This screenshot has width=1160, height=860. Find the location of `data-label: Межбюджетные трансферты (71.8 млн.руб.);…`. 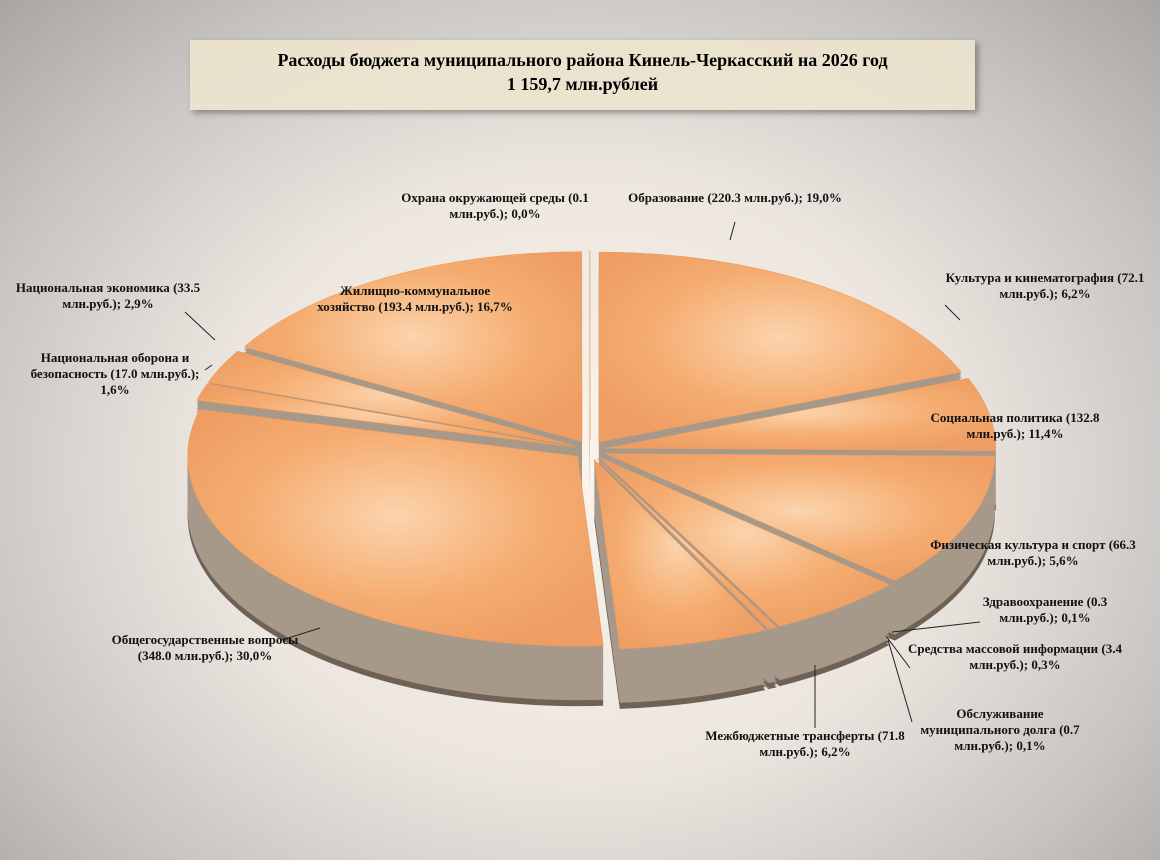

data-label: Межбюджетные трансферты (71.8 млн.руб.);… is located at coordinates (805, 744).